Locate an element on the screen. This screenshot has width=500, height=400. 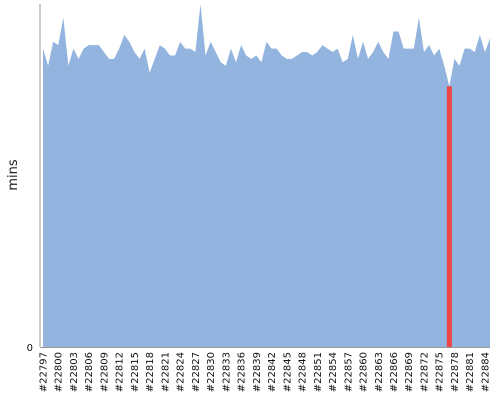
x-tick-label: #22800 is located at coordinates (59, 372).